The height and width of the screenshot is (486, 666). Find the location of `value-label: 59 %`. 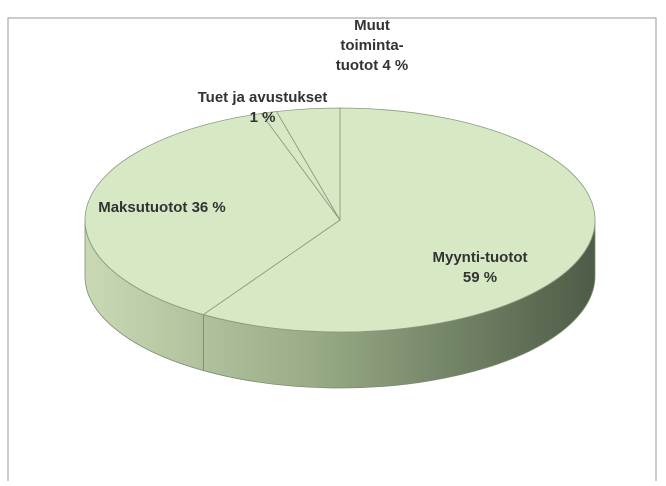

value-label: 59 % is located at coordinates (480, 277).